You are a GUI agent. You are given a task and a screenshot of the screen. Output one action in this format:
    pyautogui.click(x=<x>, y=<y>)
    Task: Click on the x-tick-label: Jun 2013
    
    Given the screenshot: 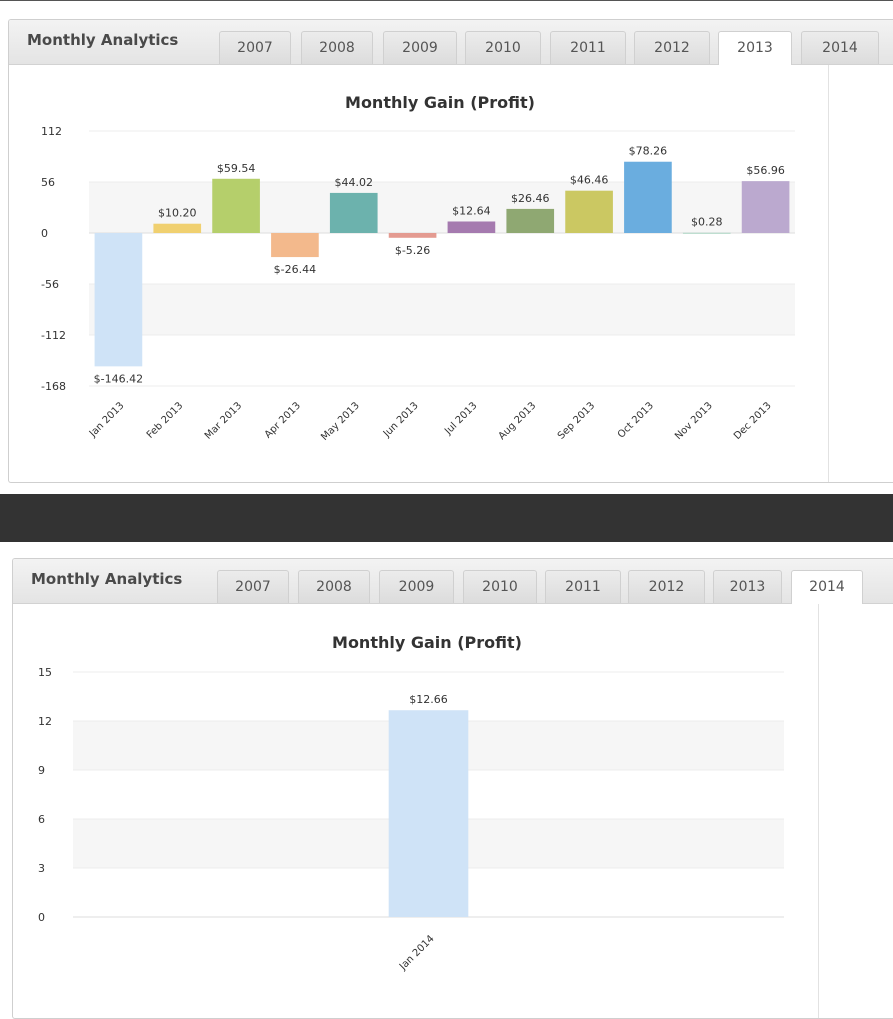 What is the action you would take?
    pyautogui.click(x=401, y=420)
    